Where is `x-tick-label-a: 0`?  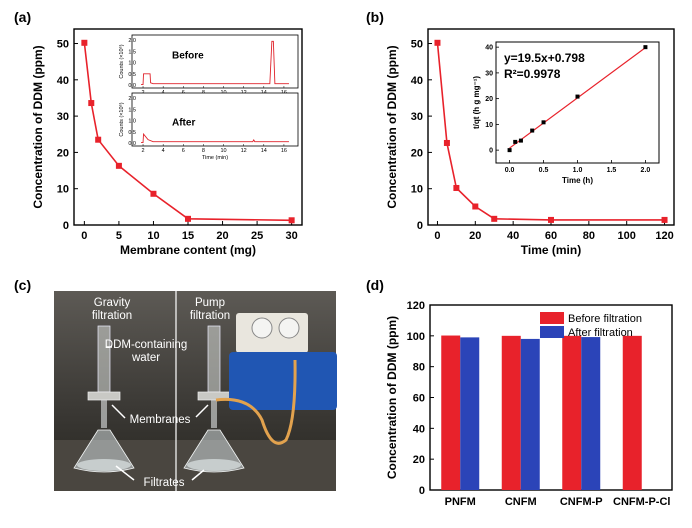
x-tick-label-a: 0 is located at coordinates (84, 236).